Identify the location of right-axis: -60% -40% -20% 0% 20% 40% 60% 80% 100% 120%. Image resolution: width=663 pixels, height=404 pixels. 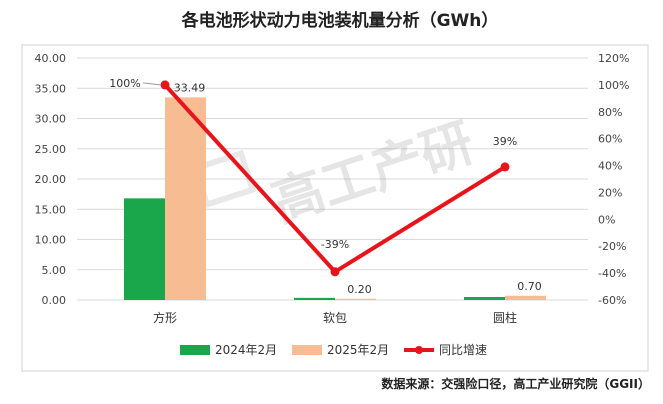
(613, 179).